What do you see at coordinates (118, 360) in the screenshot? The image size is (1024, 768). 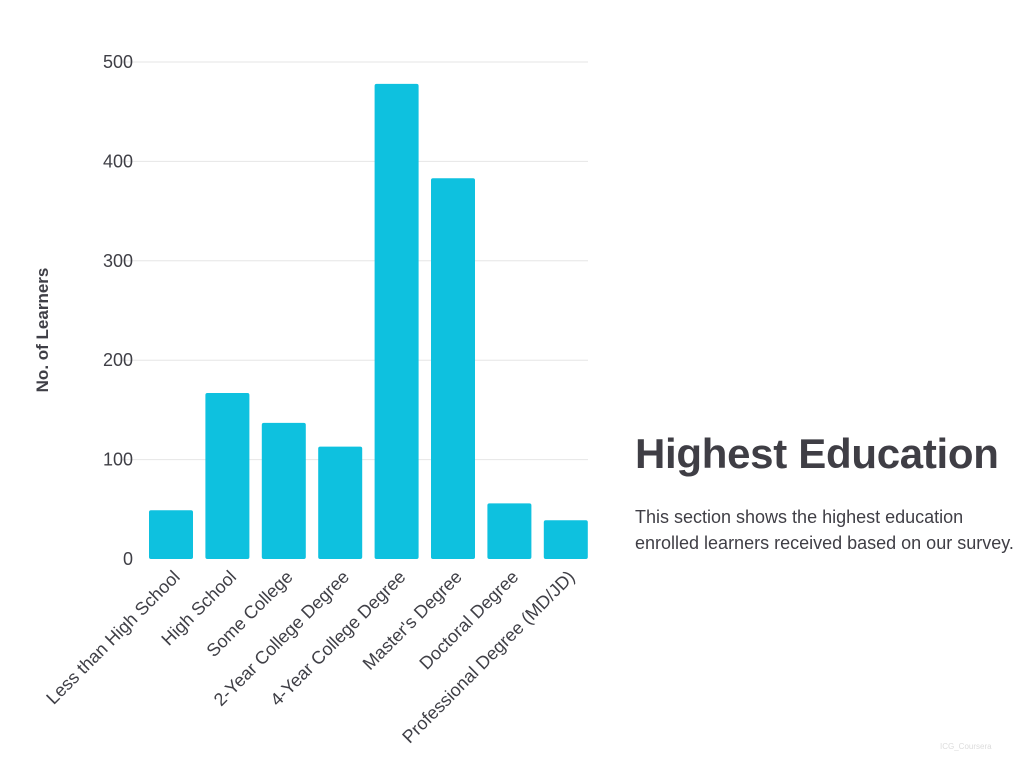 I see `y-tick-label: 200` at bounding box center [118, 360].